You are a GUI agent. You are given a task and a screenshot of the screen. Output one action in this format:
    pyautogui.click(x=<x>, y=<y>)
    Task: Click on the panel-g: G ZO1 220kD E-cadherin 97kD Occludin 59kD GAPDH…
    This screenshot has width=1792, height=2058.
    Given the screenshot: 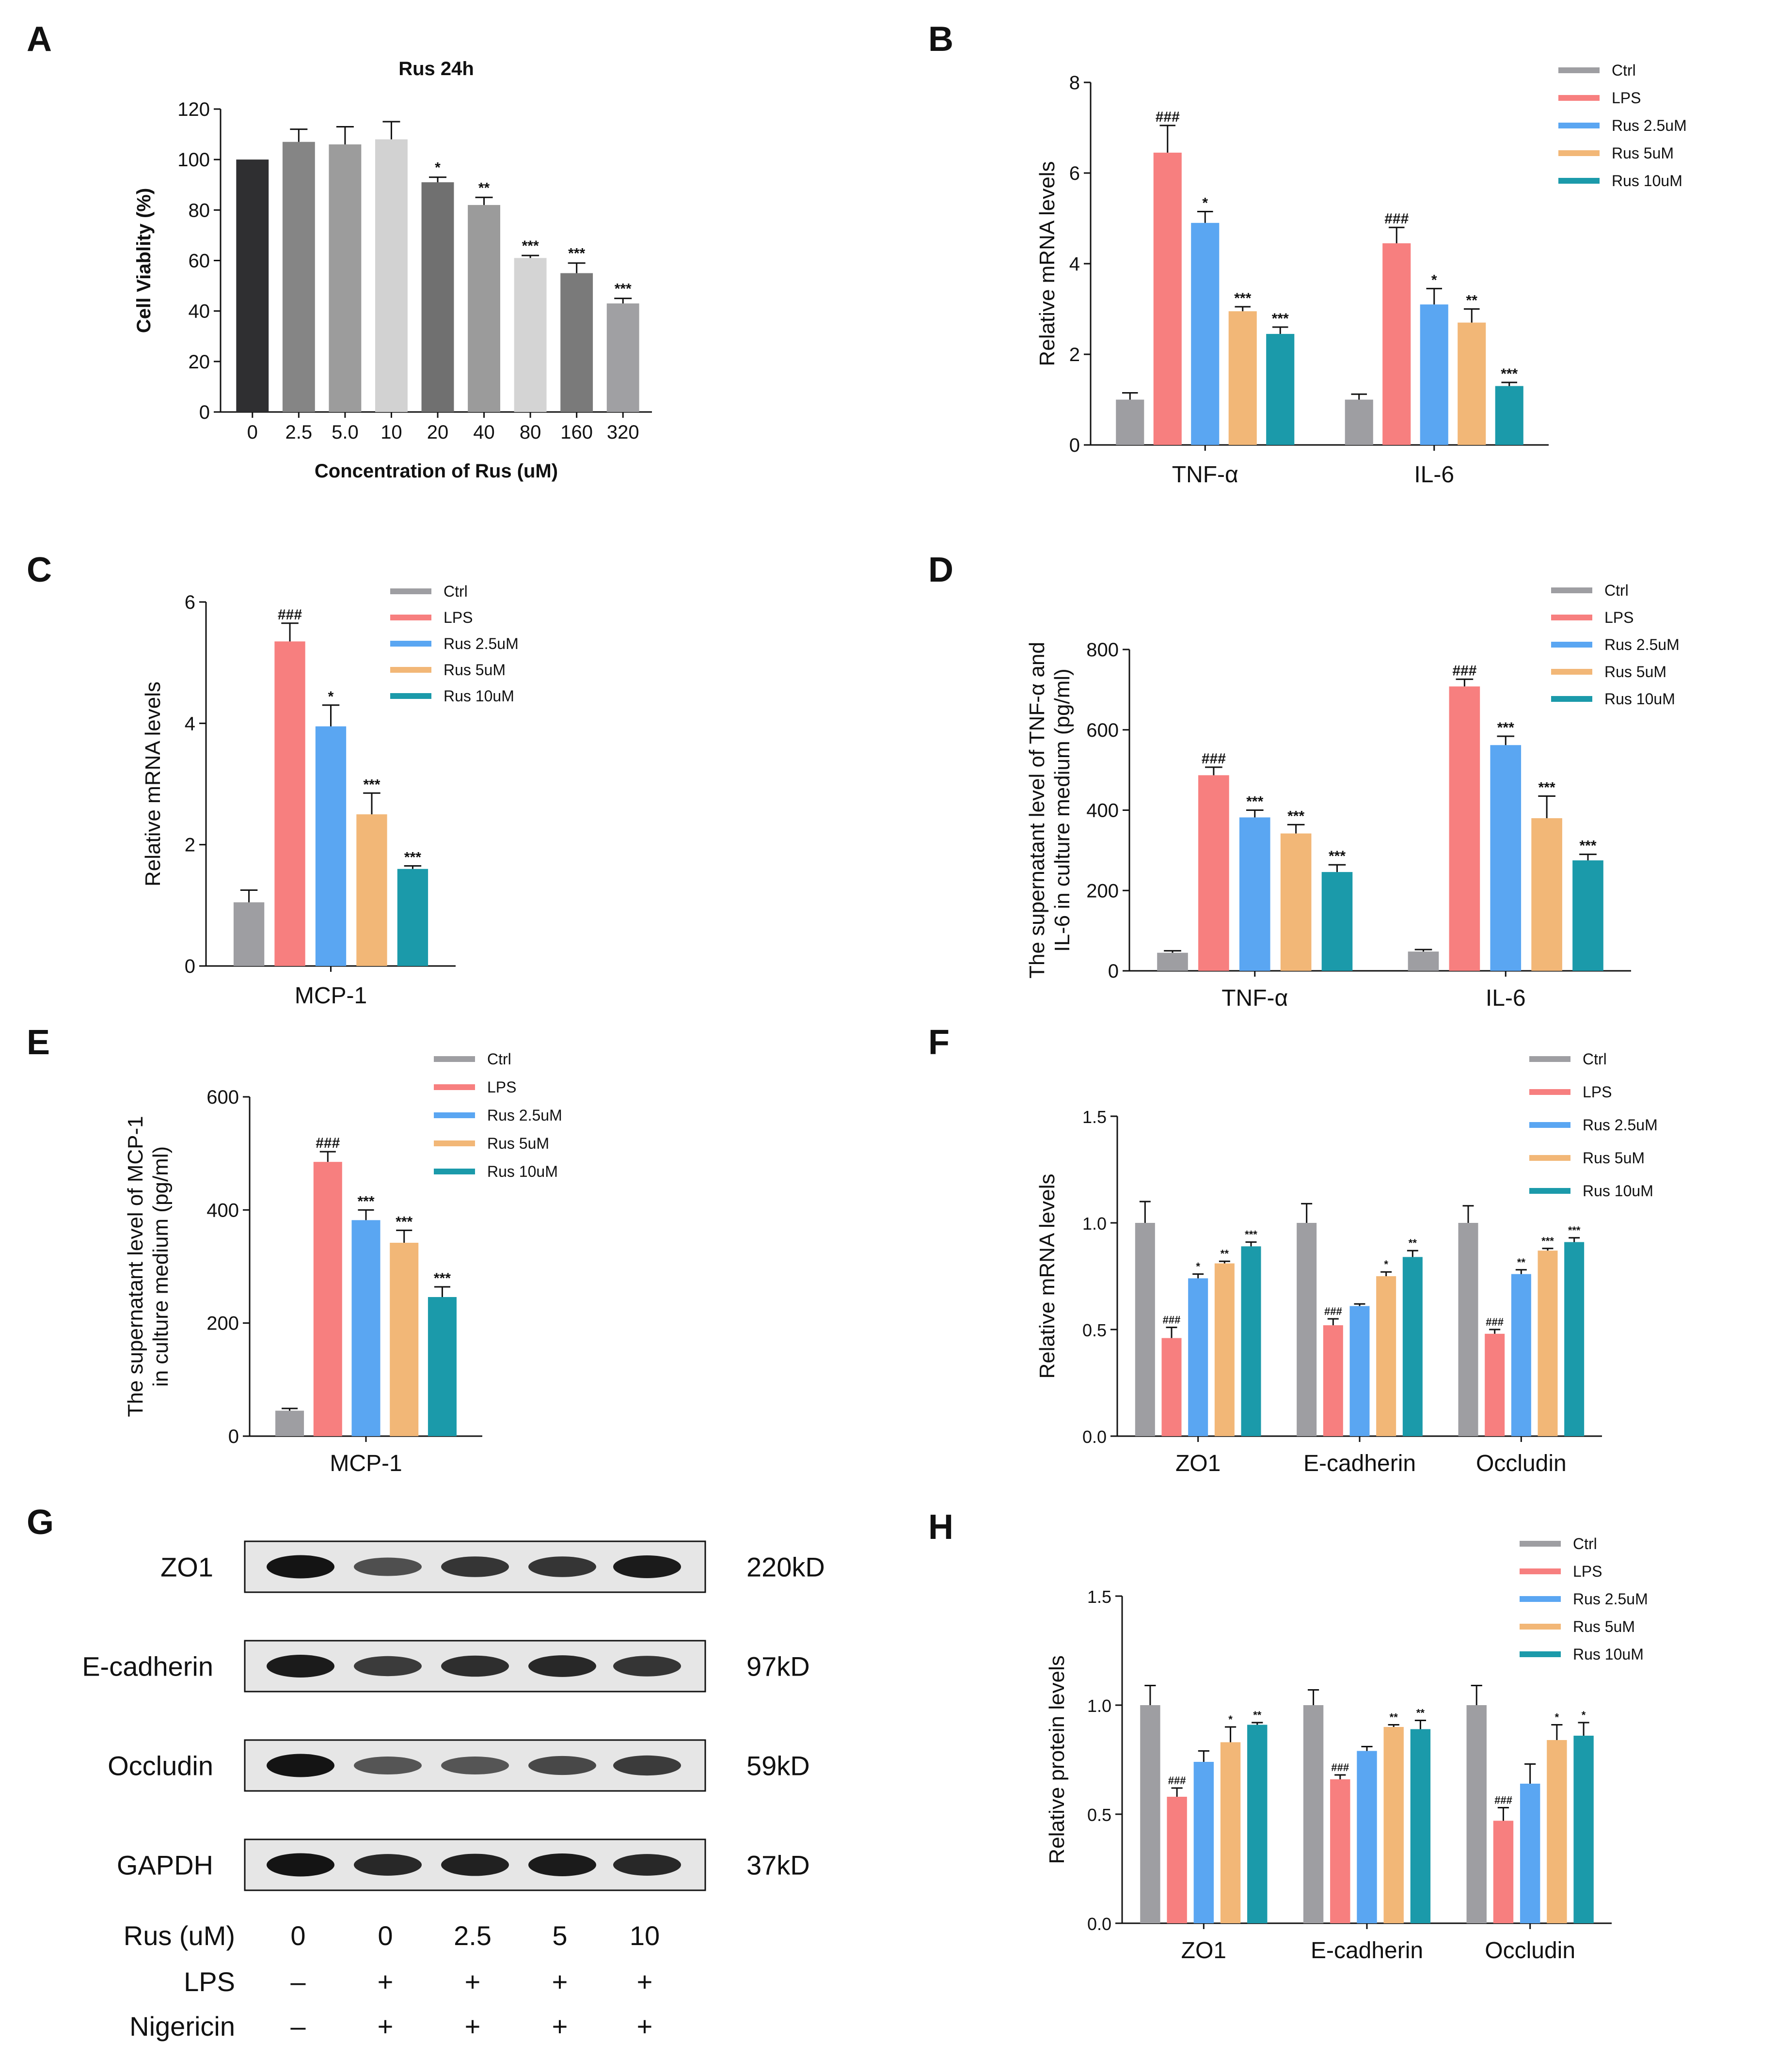 What is the action you would take?
    pyautogui.click(x=426, y=1772)
    